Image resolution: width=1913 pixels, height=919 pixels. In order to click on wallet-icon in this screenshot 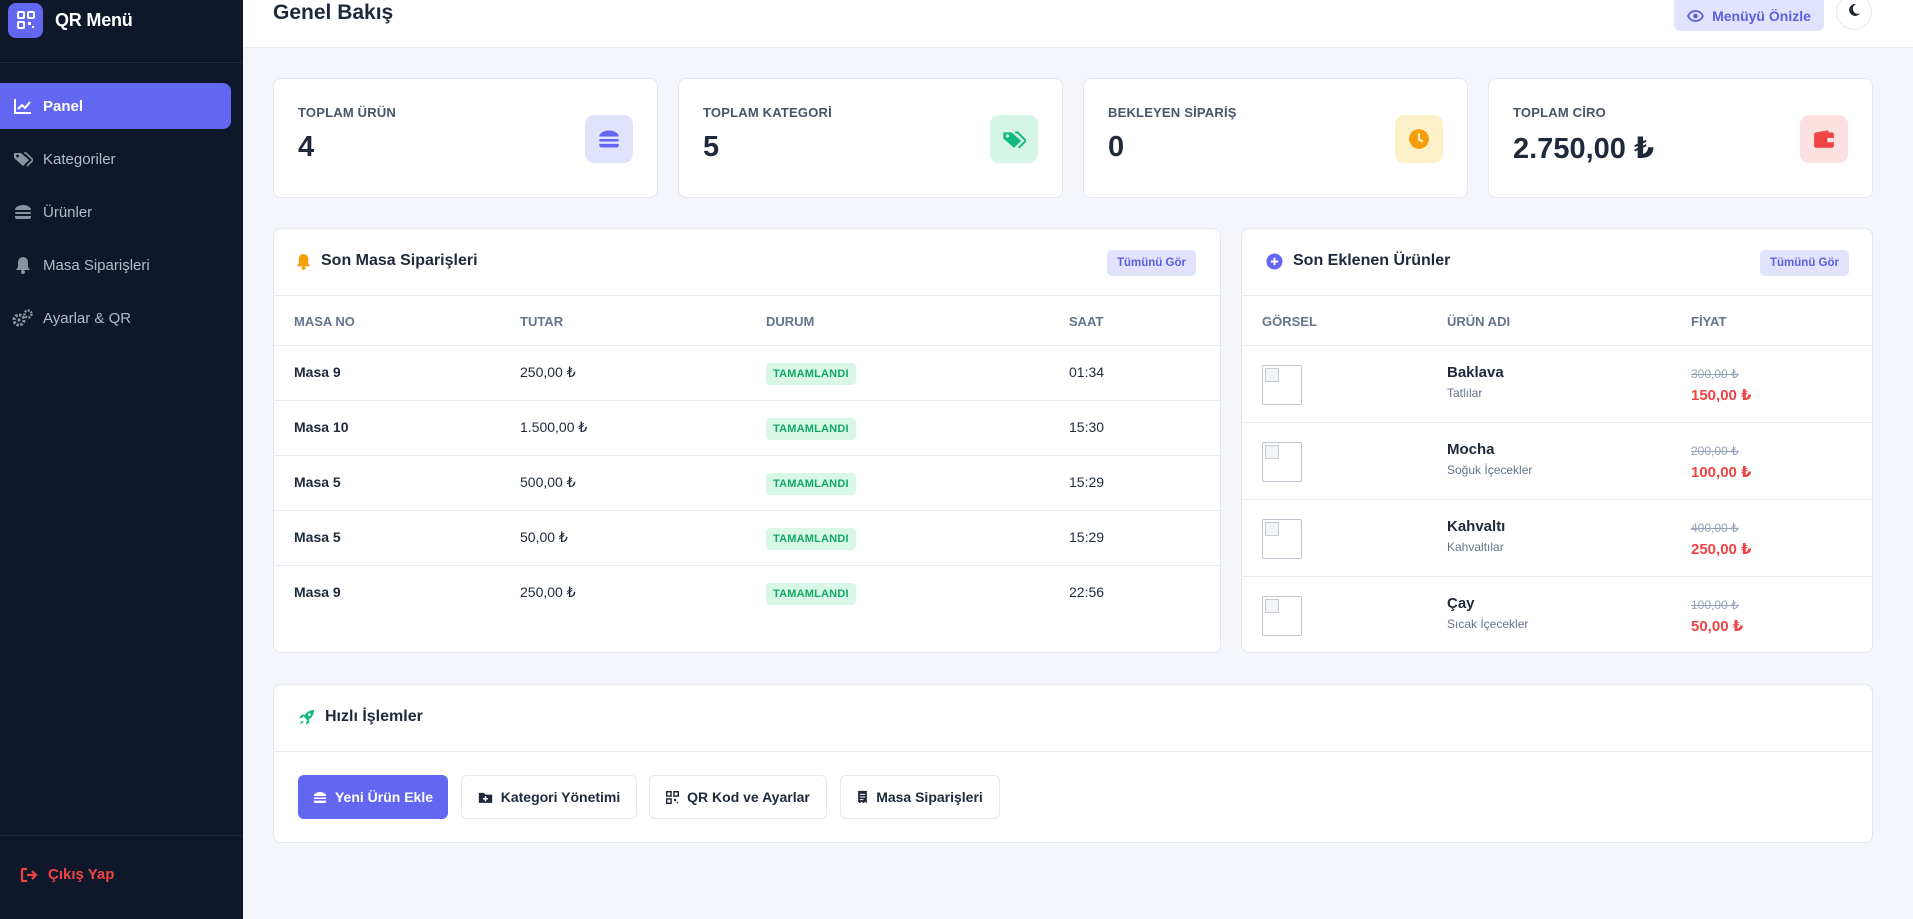, I will do `click(1824, 139)`.